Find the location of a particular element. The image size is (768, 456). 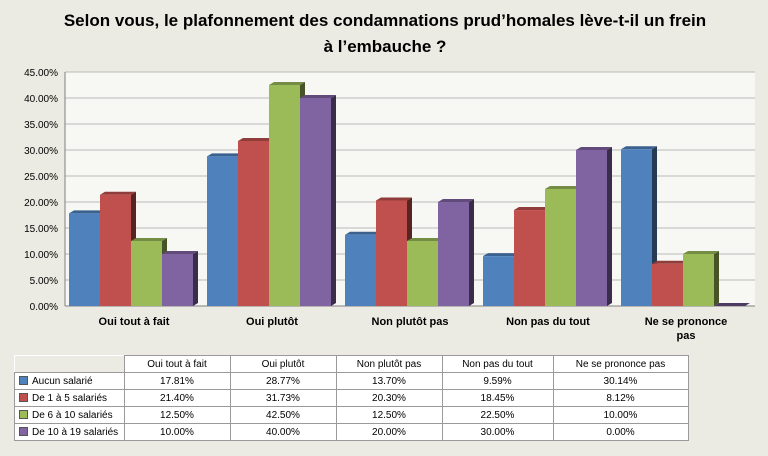

y-tick-label: 5.00% is located at coordinates (44, 281).